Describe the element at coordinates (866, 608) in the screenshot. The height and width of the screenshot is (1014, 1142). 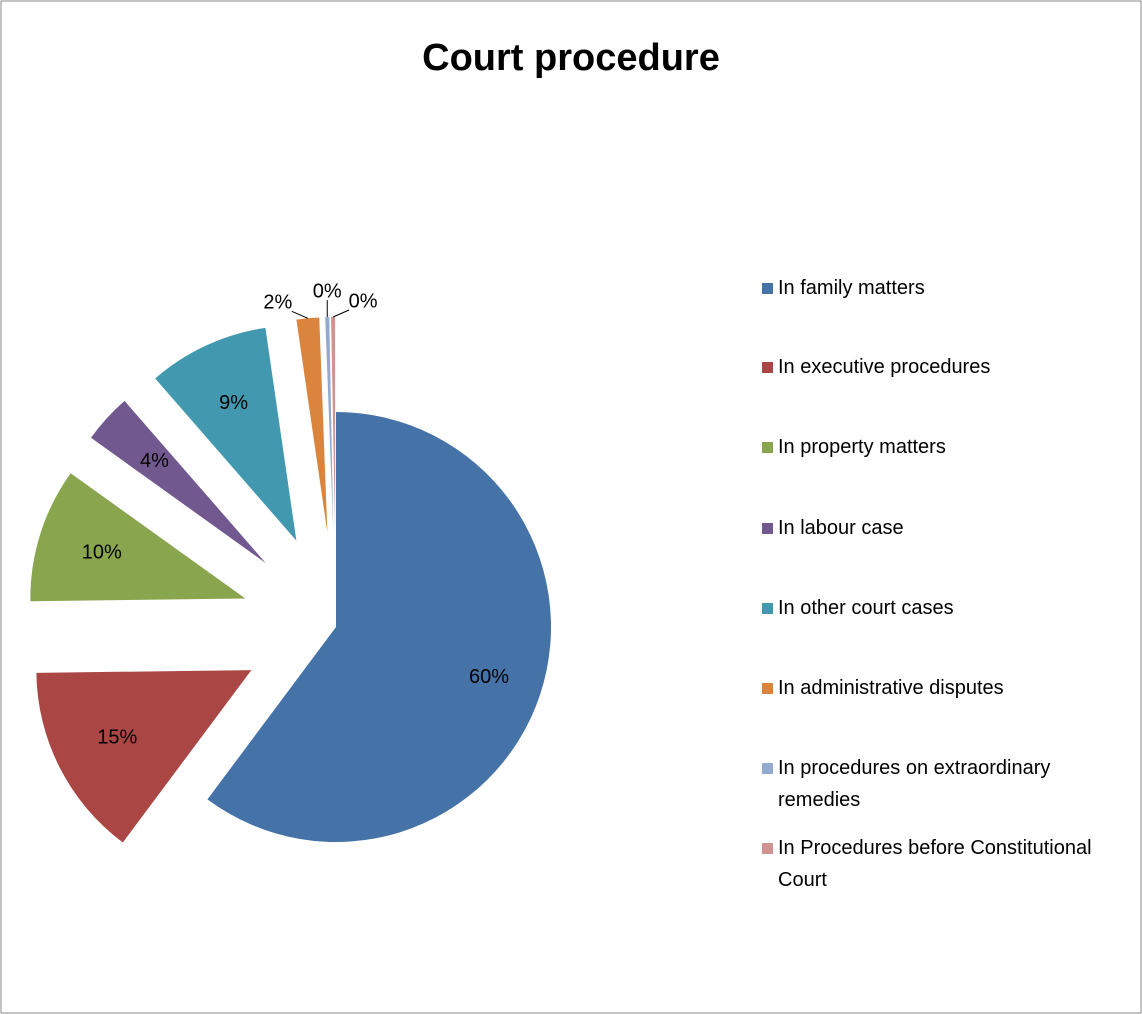
I see `legend-label: In other court cases` at that location.